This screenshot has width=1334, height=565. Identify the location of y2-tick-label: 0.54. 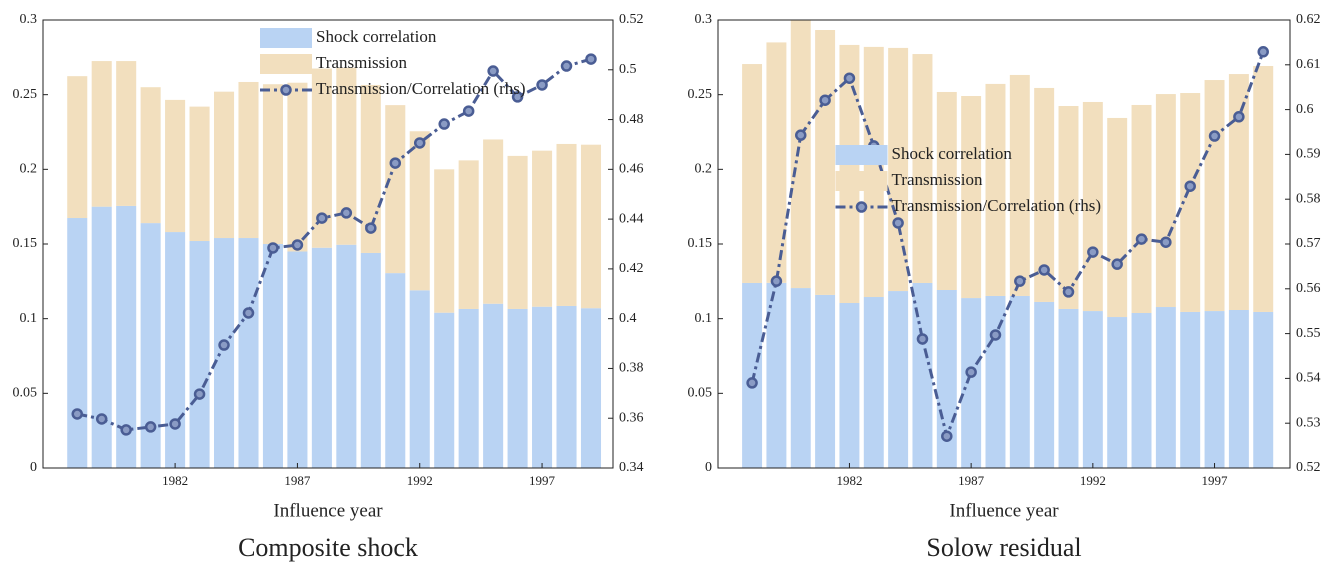
(1308, 378).